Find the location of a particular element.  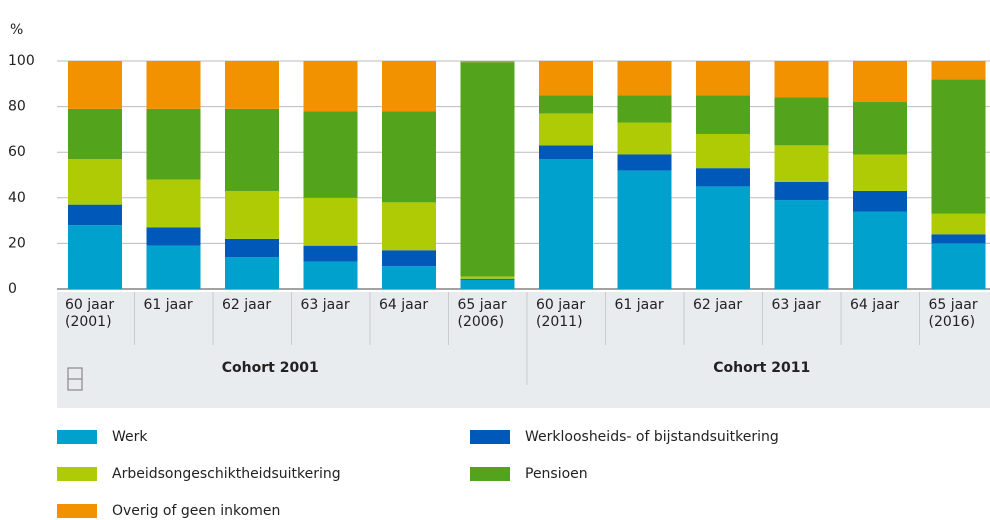

y-tick-label: 80 is located at coordinates (17, 107).